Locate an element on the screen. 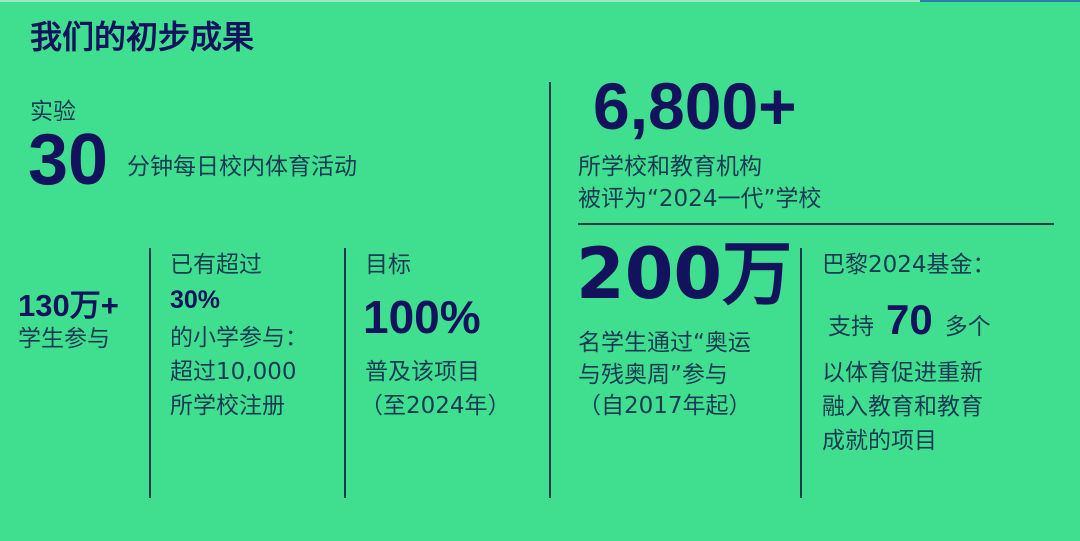 The image size is (1080, 541). pilot-number: 30 is located at coordinates (68, 160).